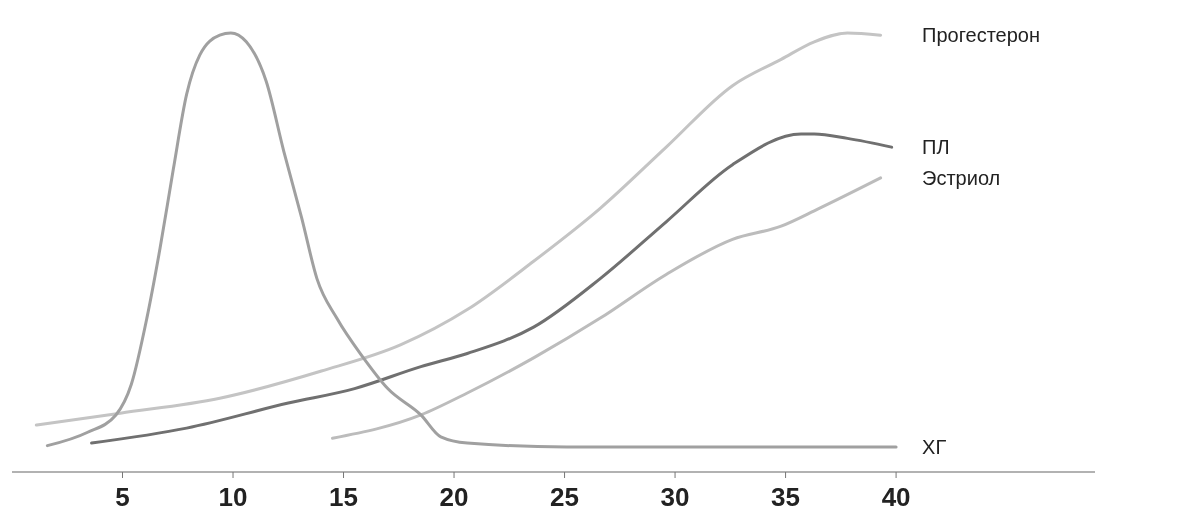  What do you see at coordinates (122, 497) in the screenshot?
I see `x-tick-label: 5` at bounding box center [122, 497].